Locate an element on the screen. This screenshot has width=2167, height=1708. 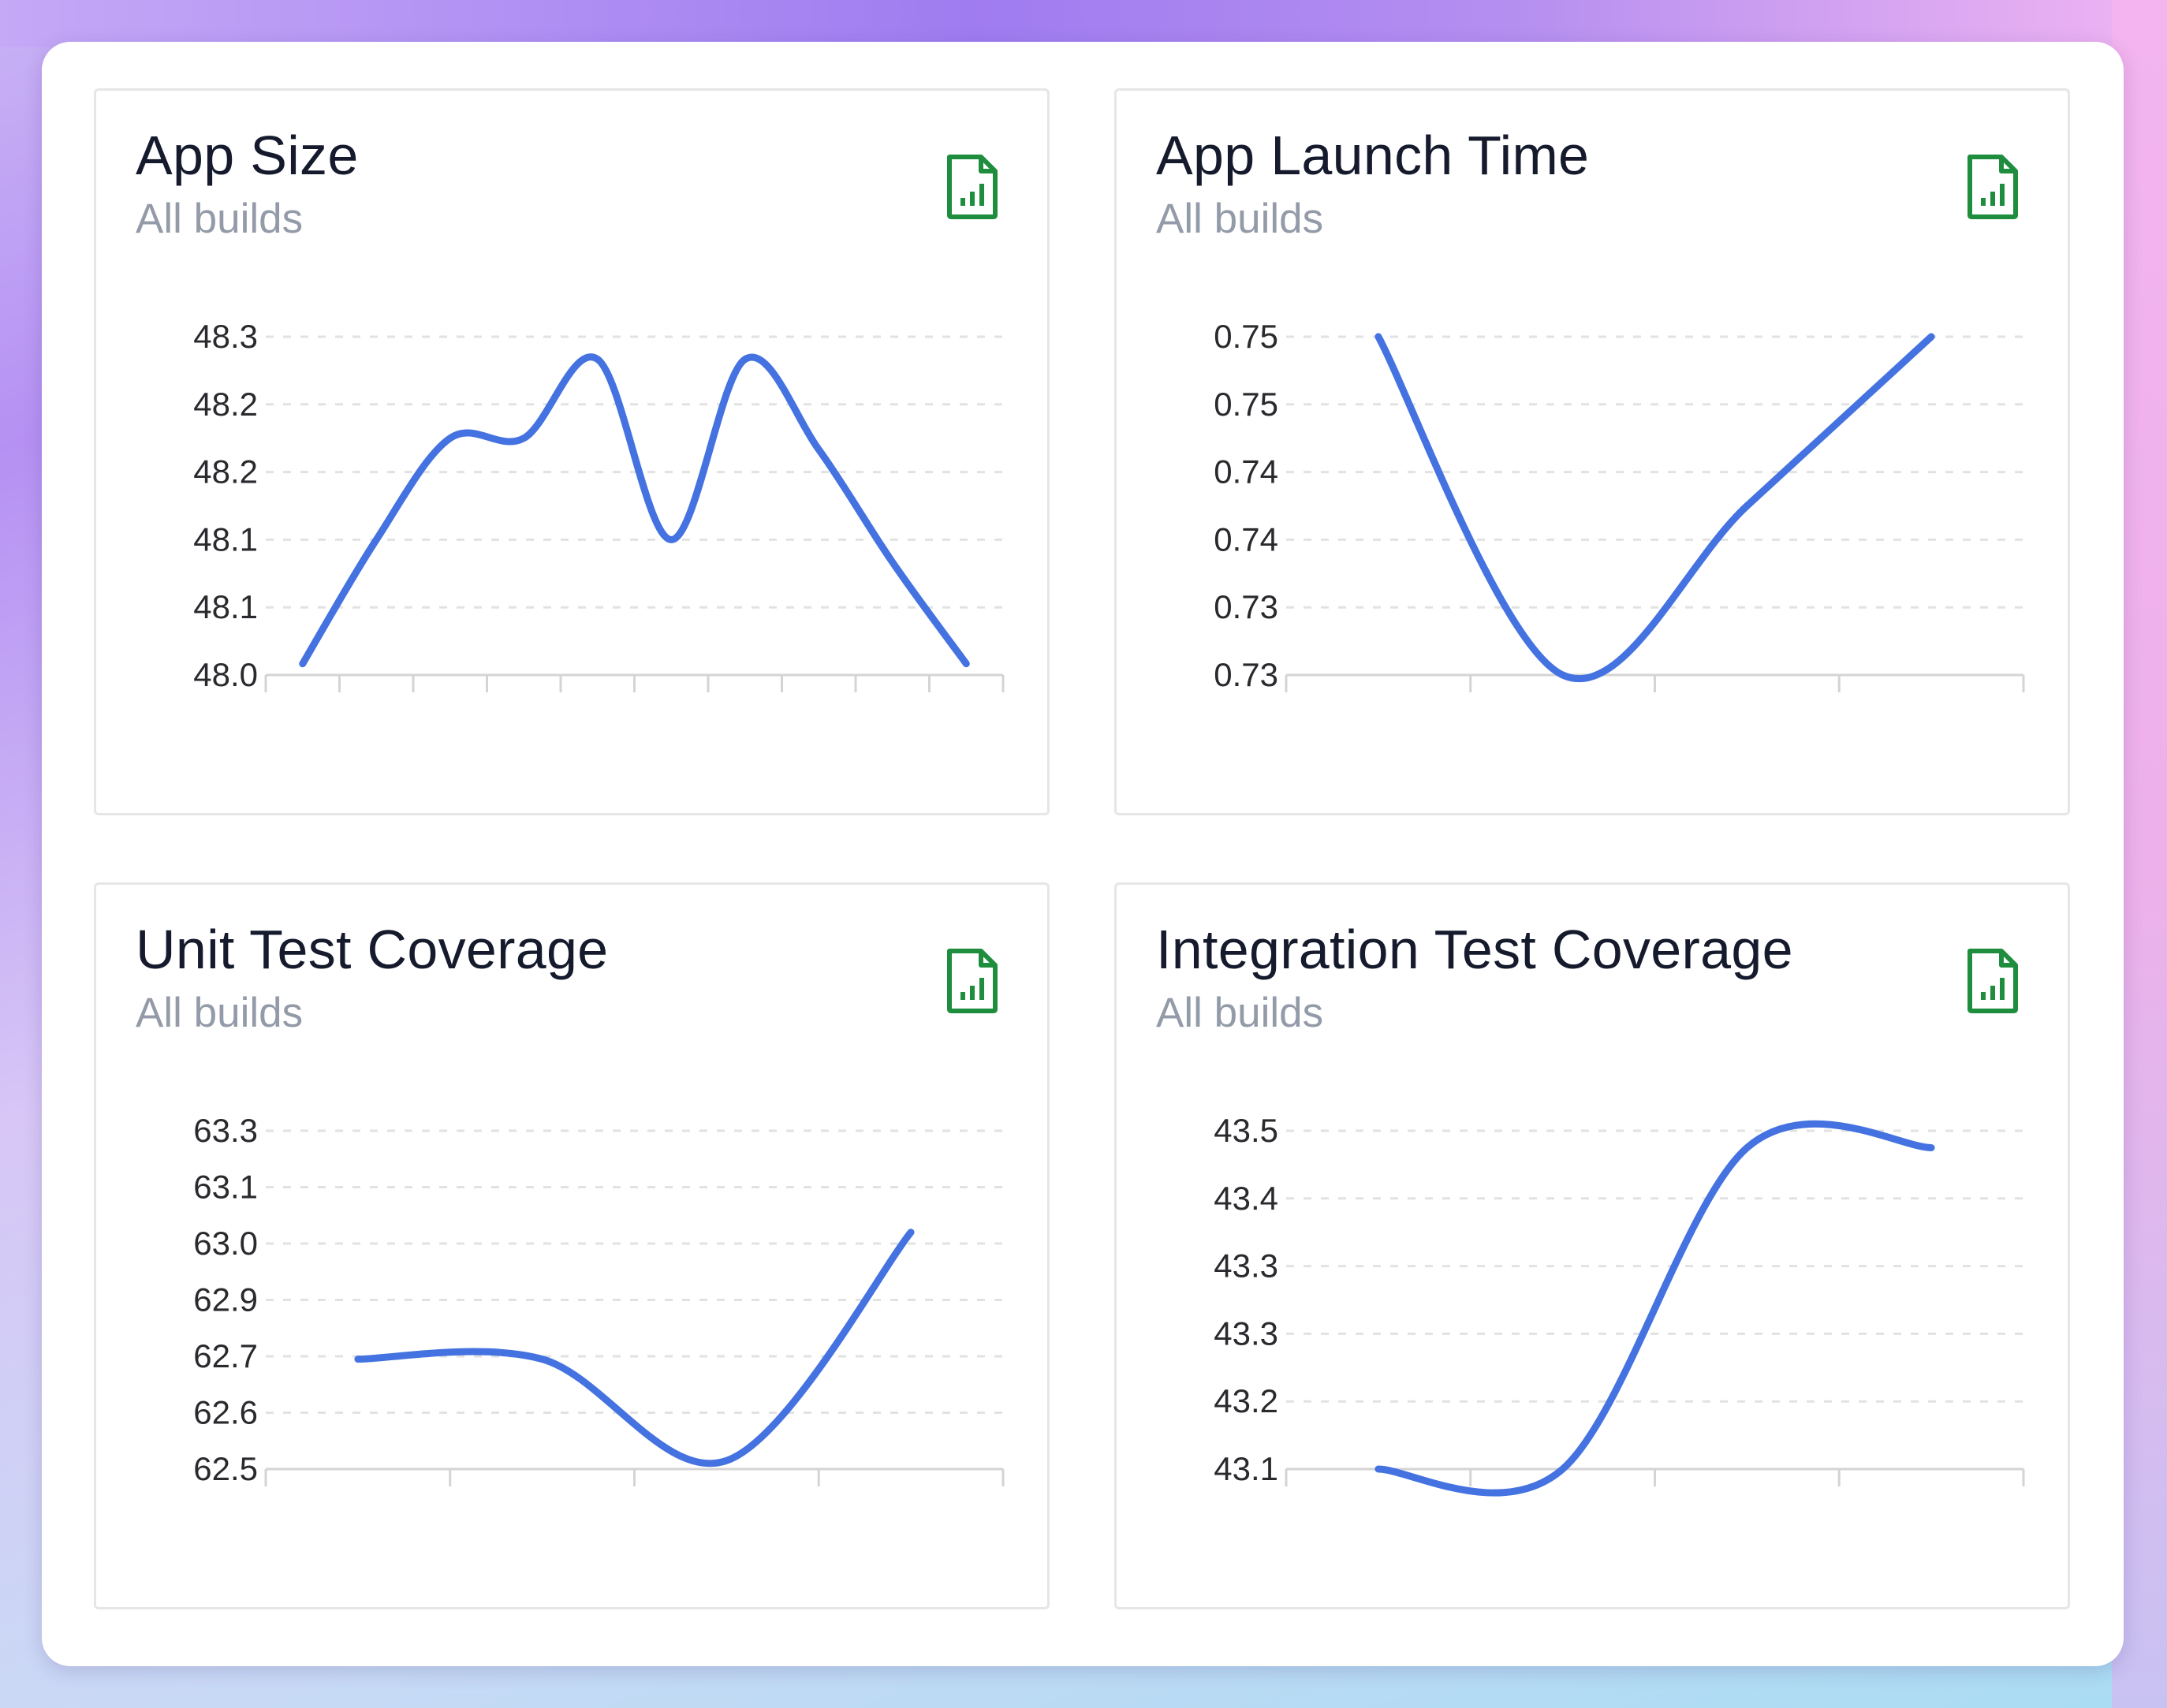
y-tick-label: 62.7 is located at coordinates (225, 1355).